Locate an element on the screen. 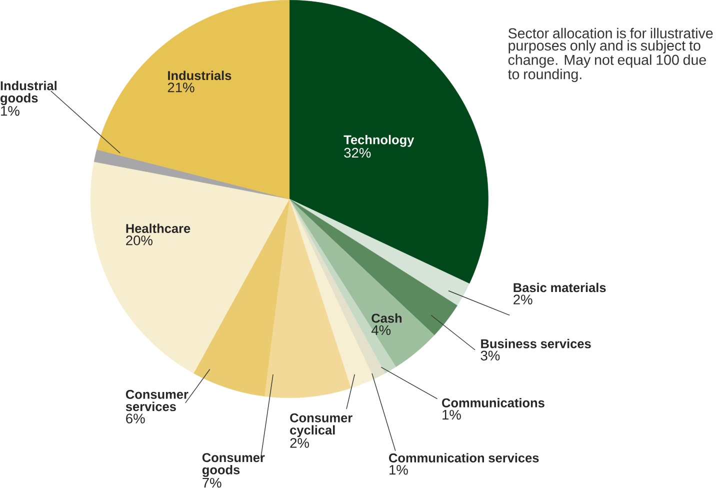  slice-label: Consumer services is located at coordinates (157, 401).